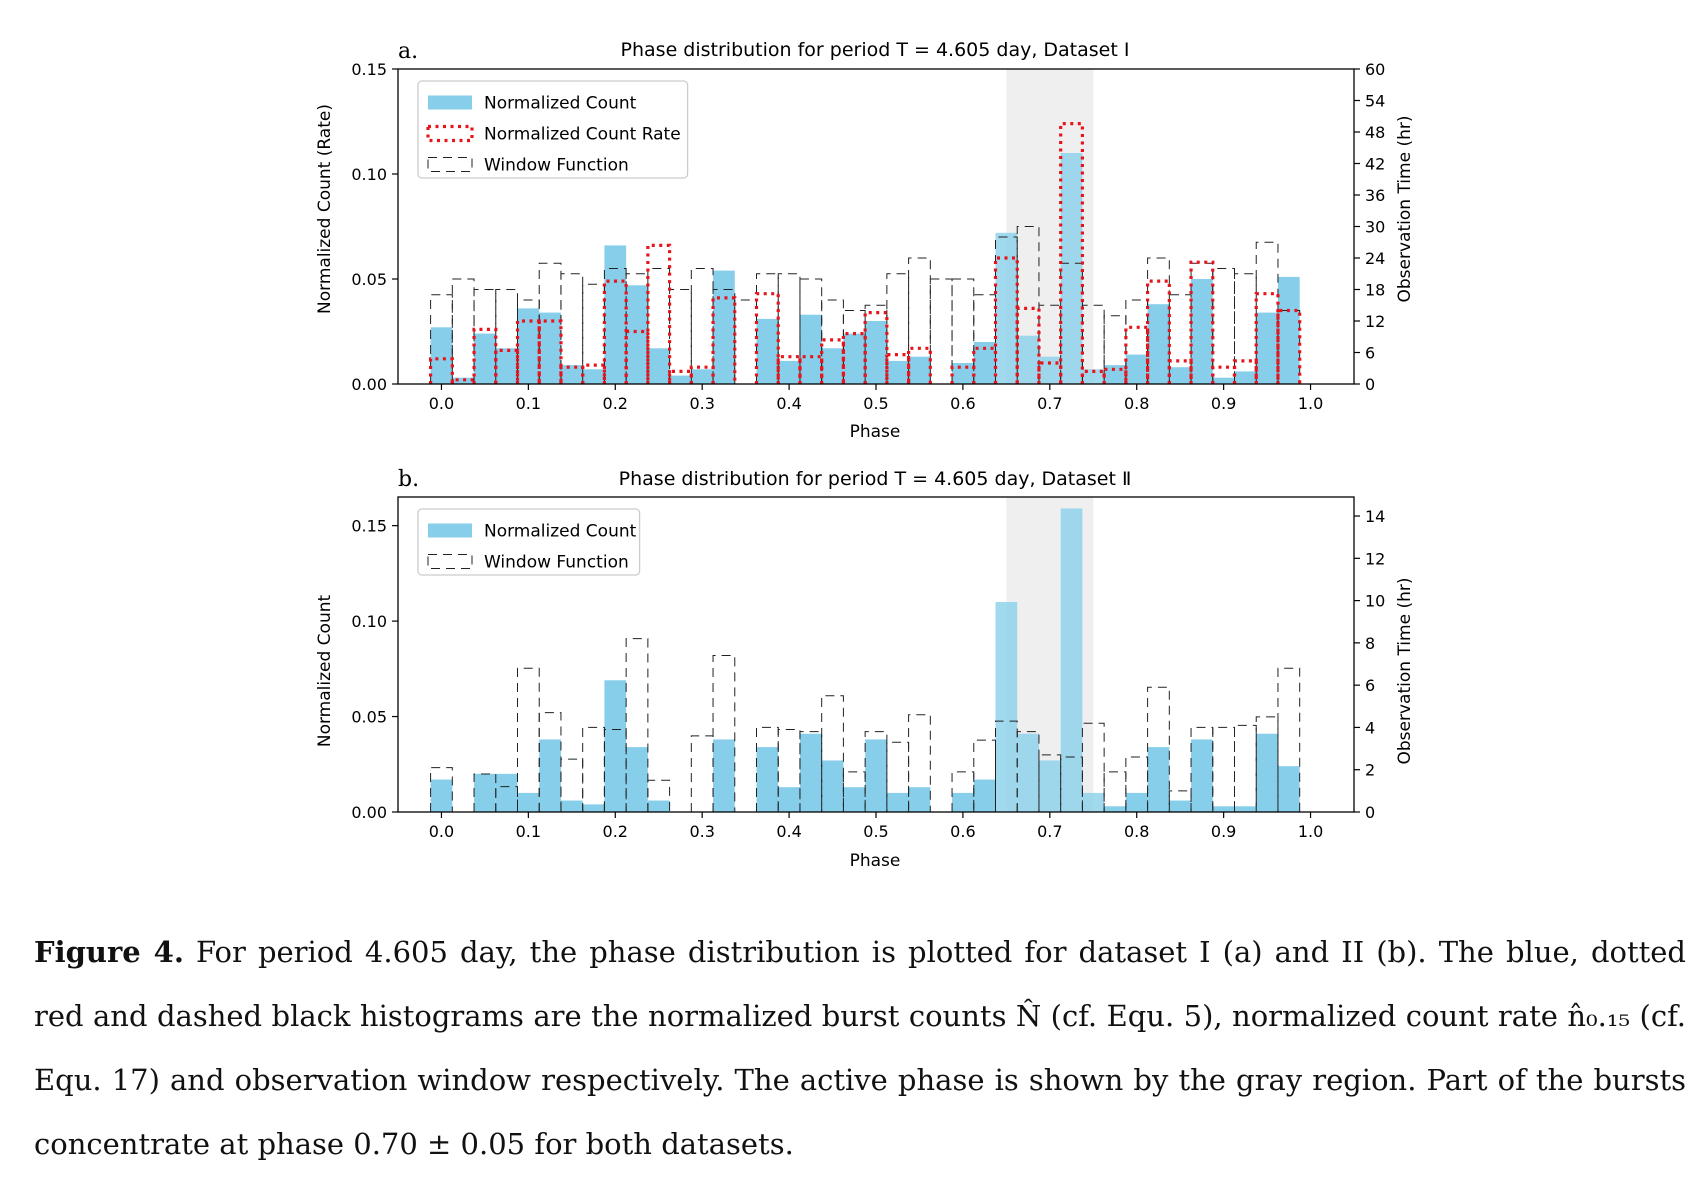  What do you see at coordinates (450, 561) in the screenshot?
I see `panel-b-legend-swatch` at bounding box center [450, 561].